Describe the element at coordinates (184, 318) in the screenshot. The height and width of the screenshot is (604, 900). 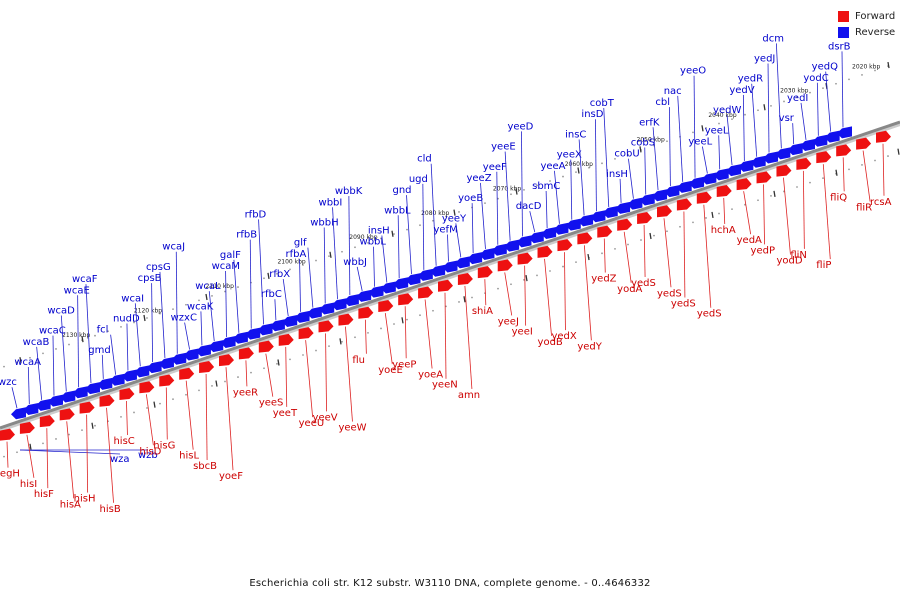
I see `reverse-gene-label: wzxC` at that location.